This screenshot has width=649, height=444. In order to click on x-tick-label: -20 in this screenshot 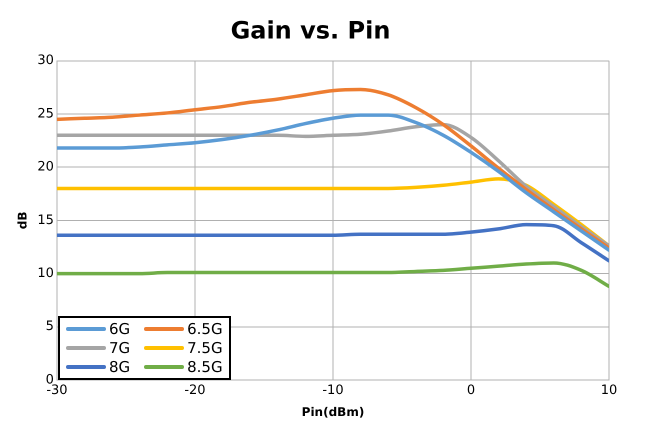, I will do `click(195, 390)`.